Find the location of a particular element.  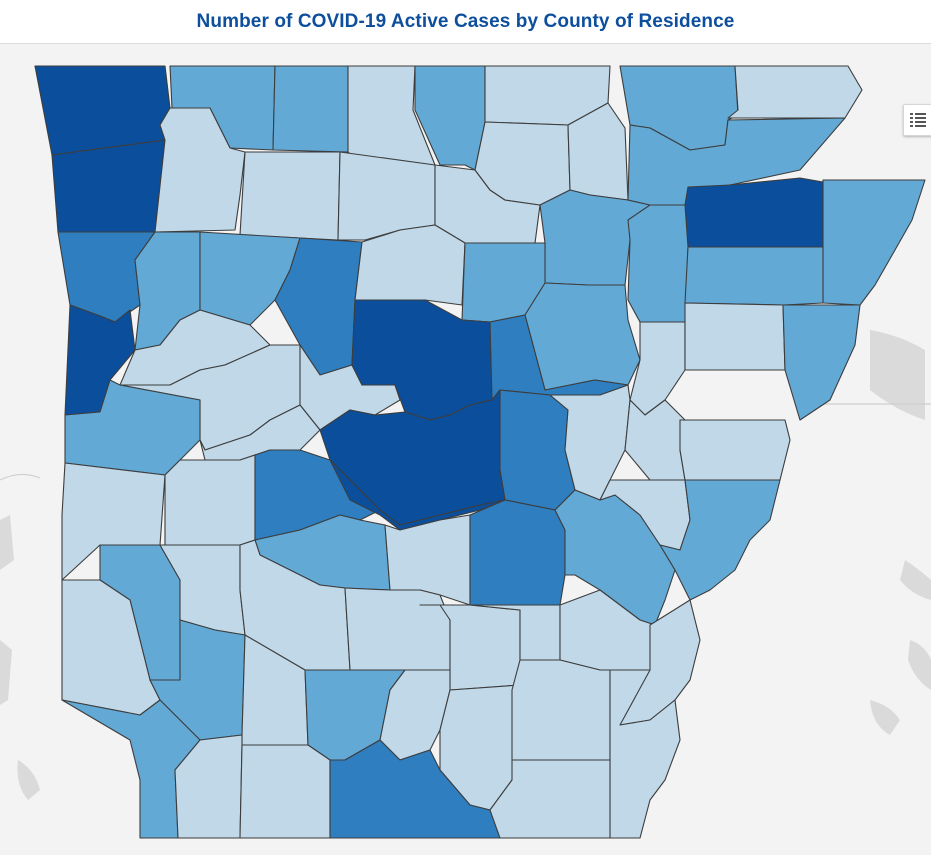

county-boone is located at coordinates (310, 109).